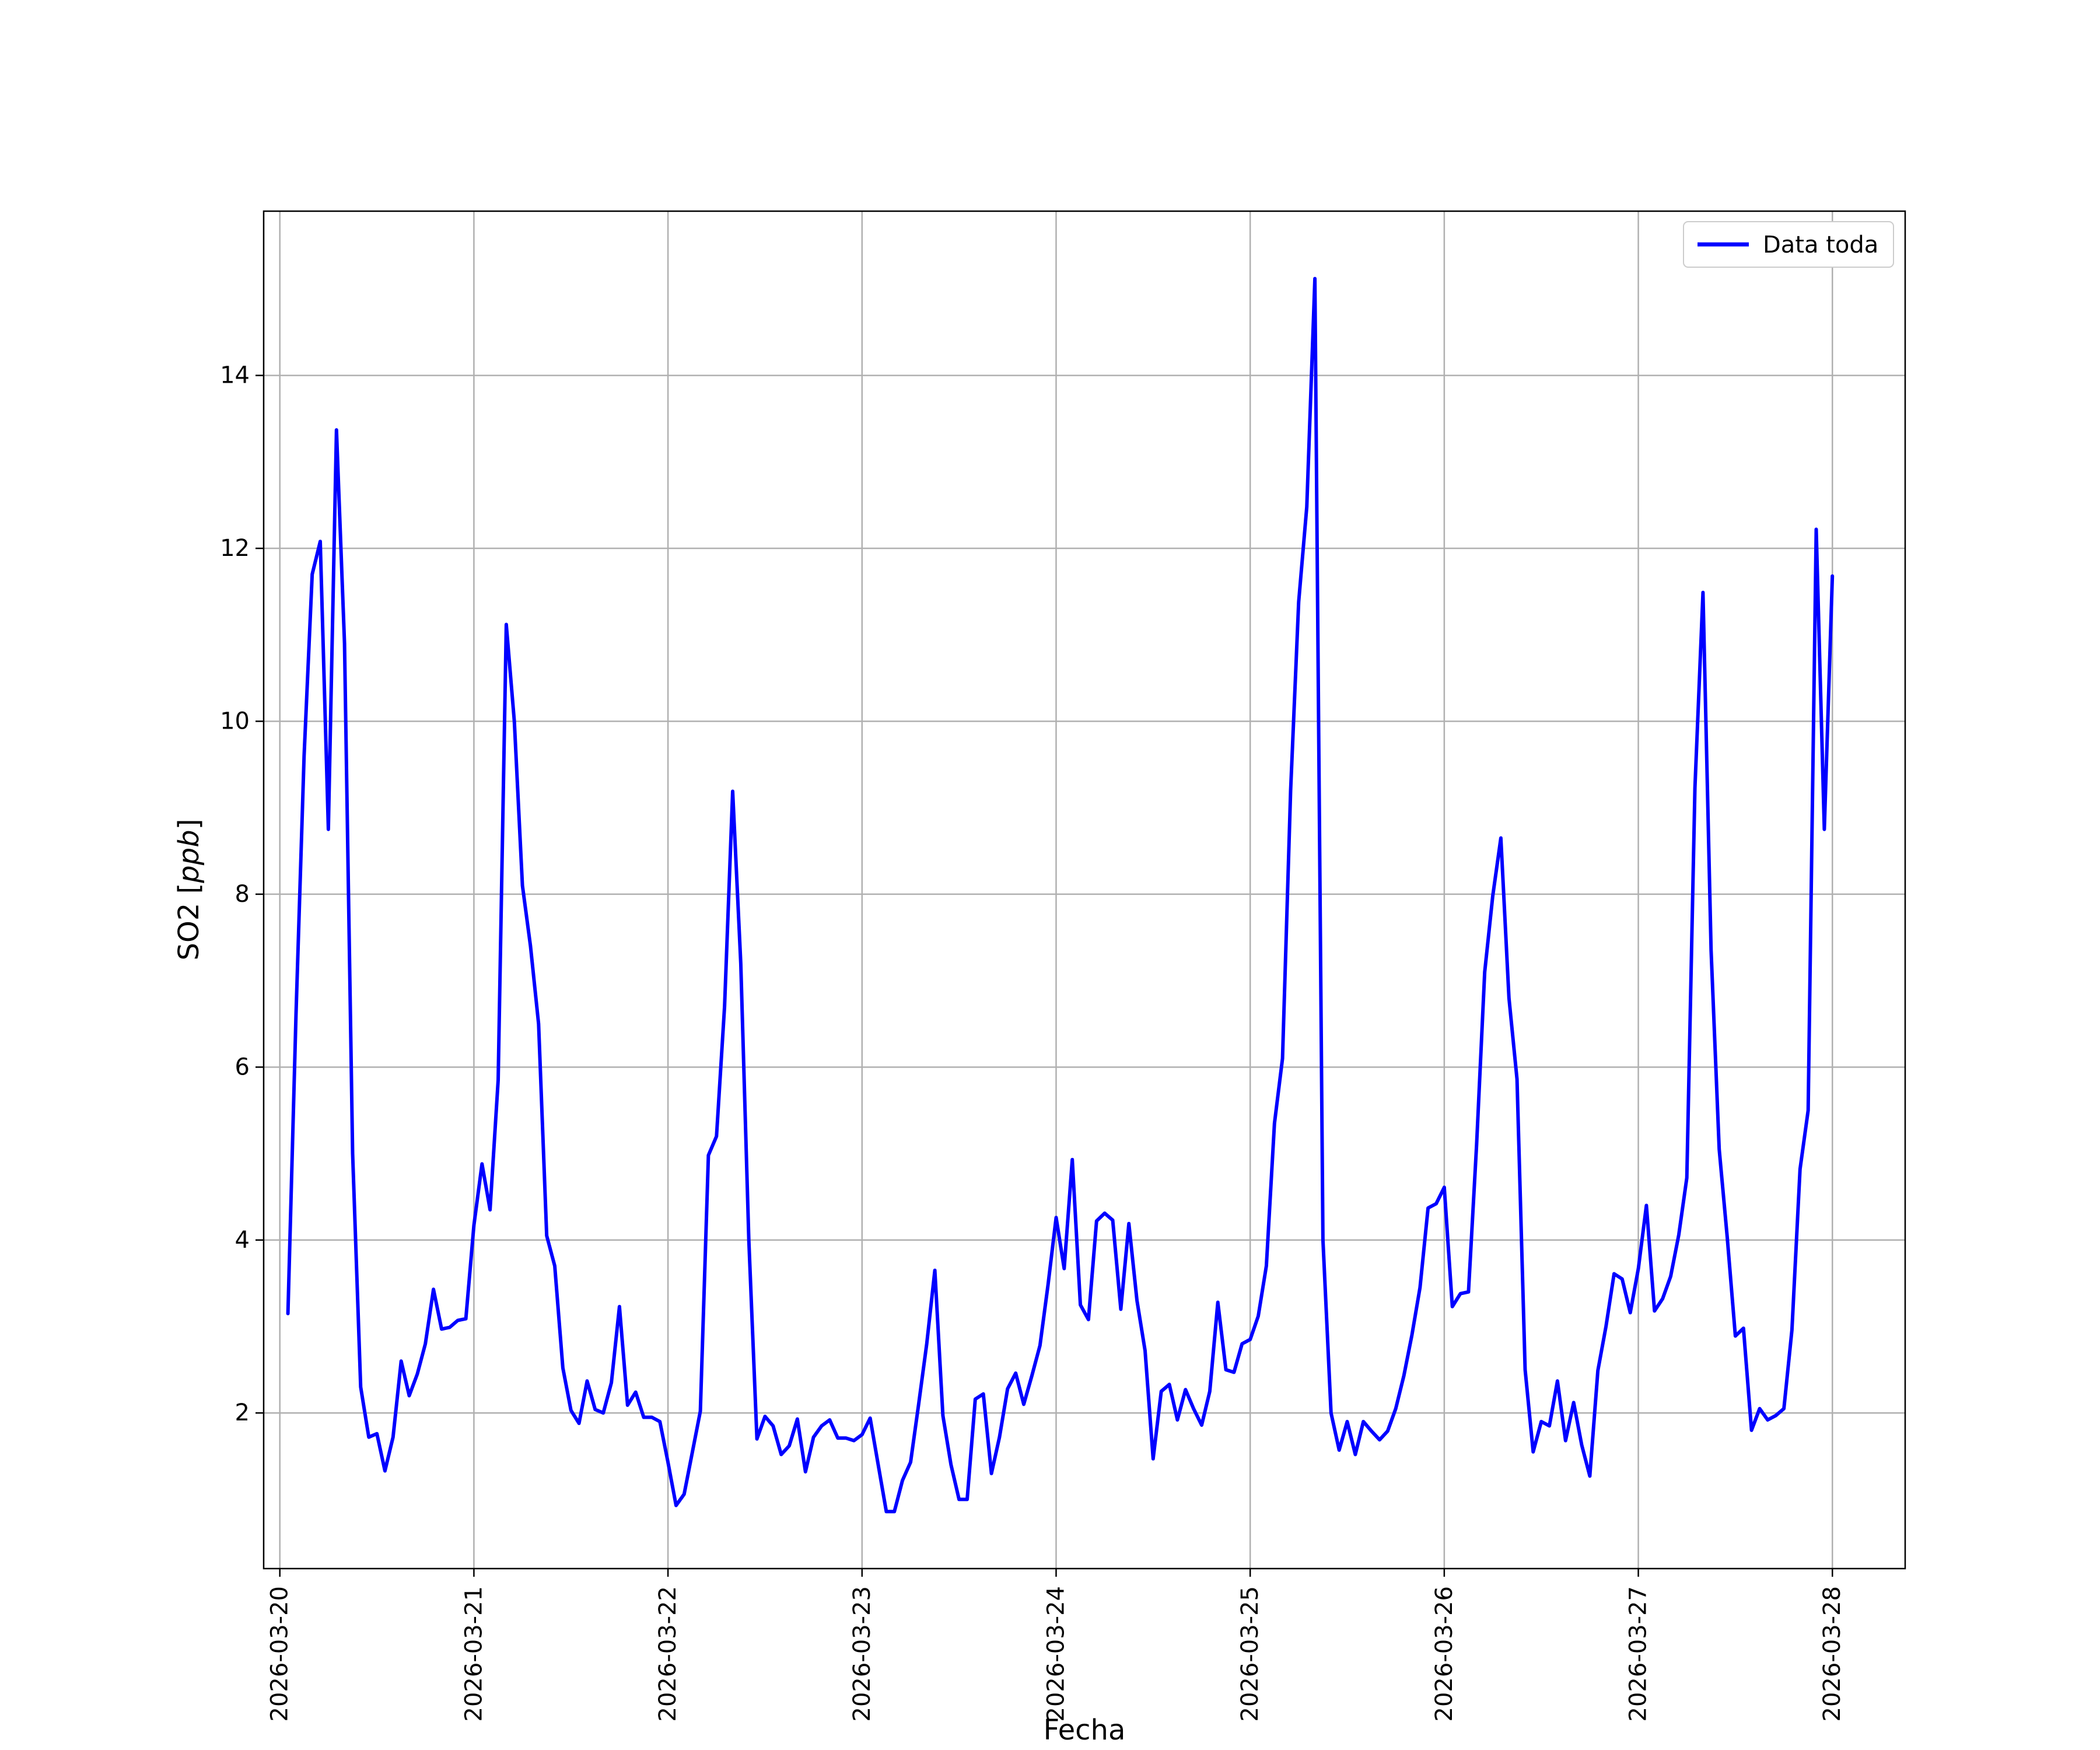 Image resolution: width=2100 pixels, height=1750 pixels. What do you see at coordinates (242, 1067) in the screenshot?
I see `y-tick-label: 6` at bounding box center [242, 1067].